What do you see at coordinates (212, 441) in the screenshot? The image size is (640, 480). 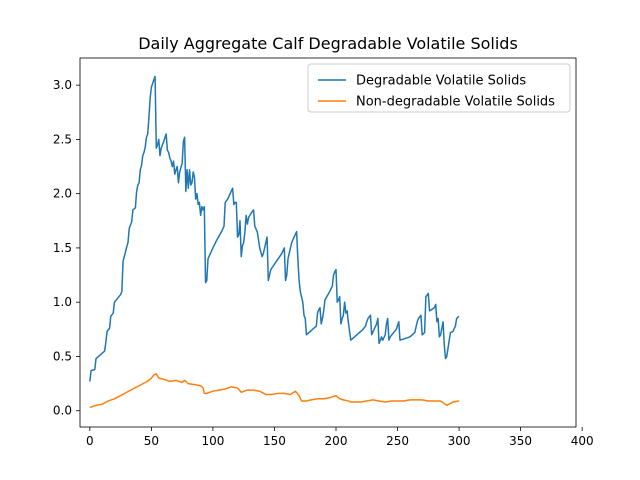 I see `x-tick-label: 100` at bounding box center [212, 441].